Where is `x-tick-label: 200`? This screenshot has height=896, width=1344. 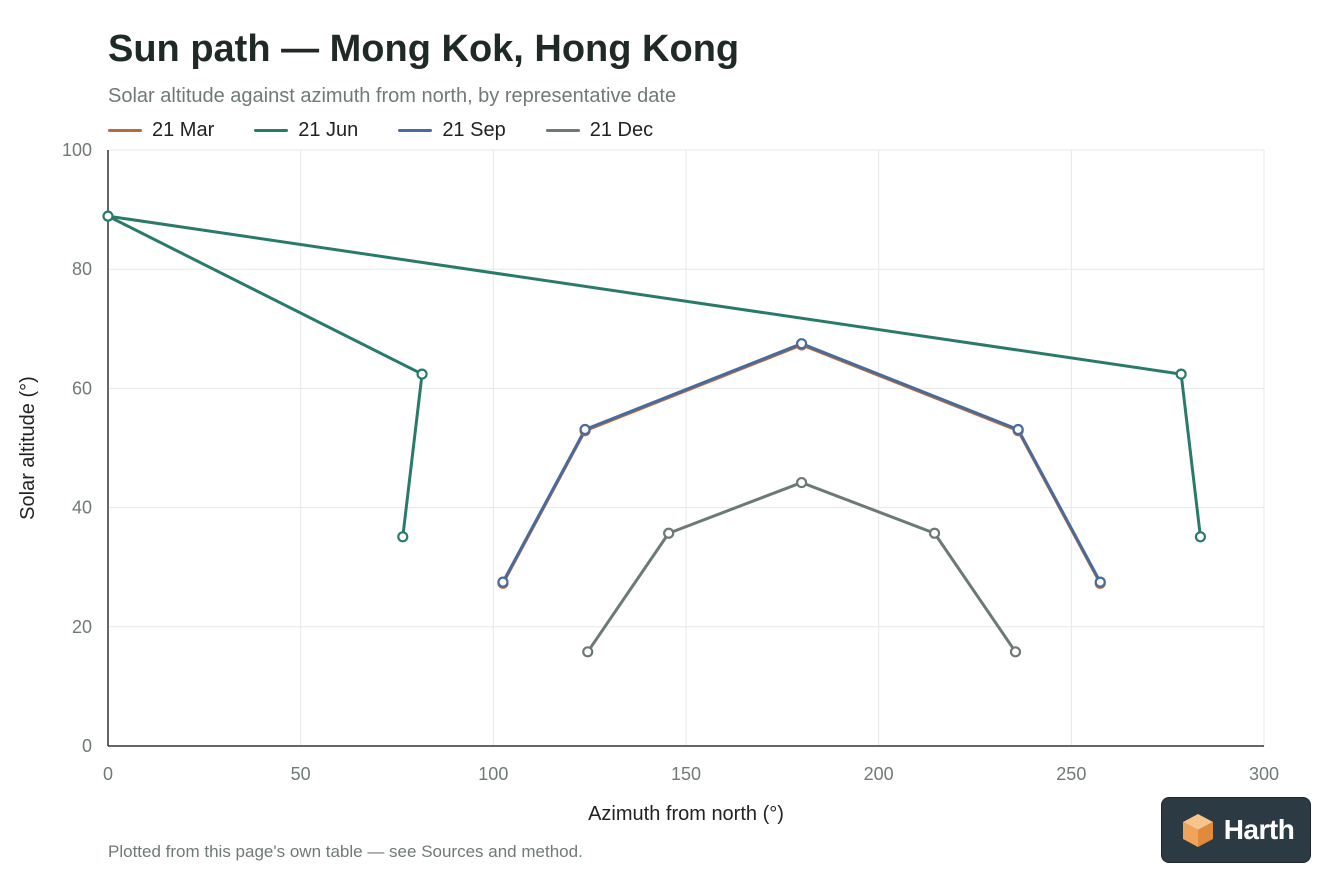 x-tick-label: 200 is located at coordinates (879, 774).